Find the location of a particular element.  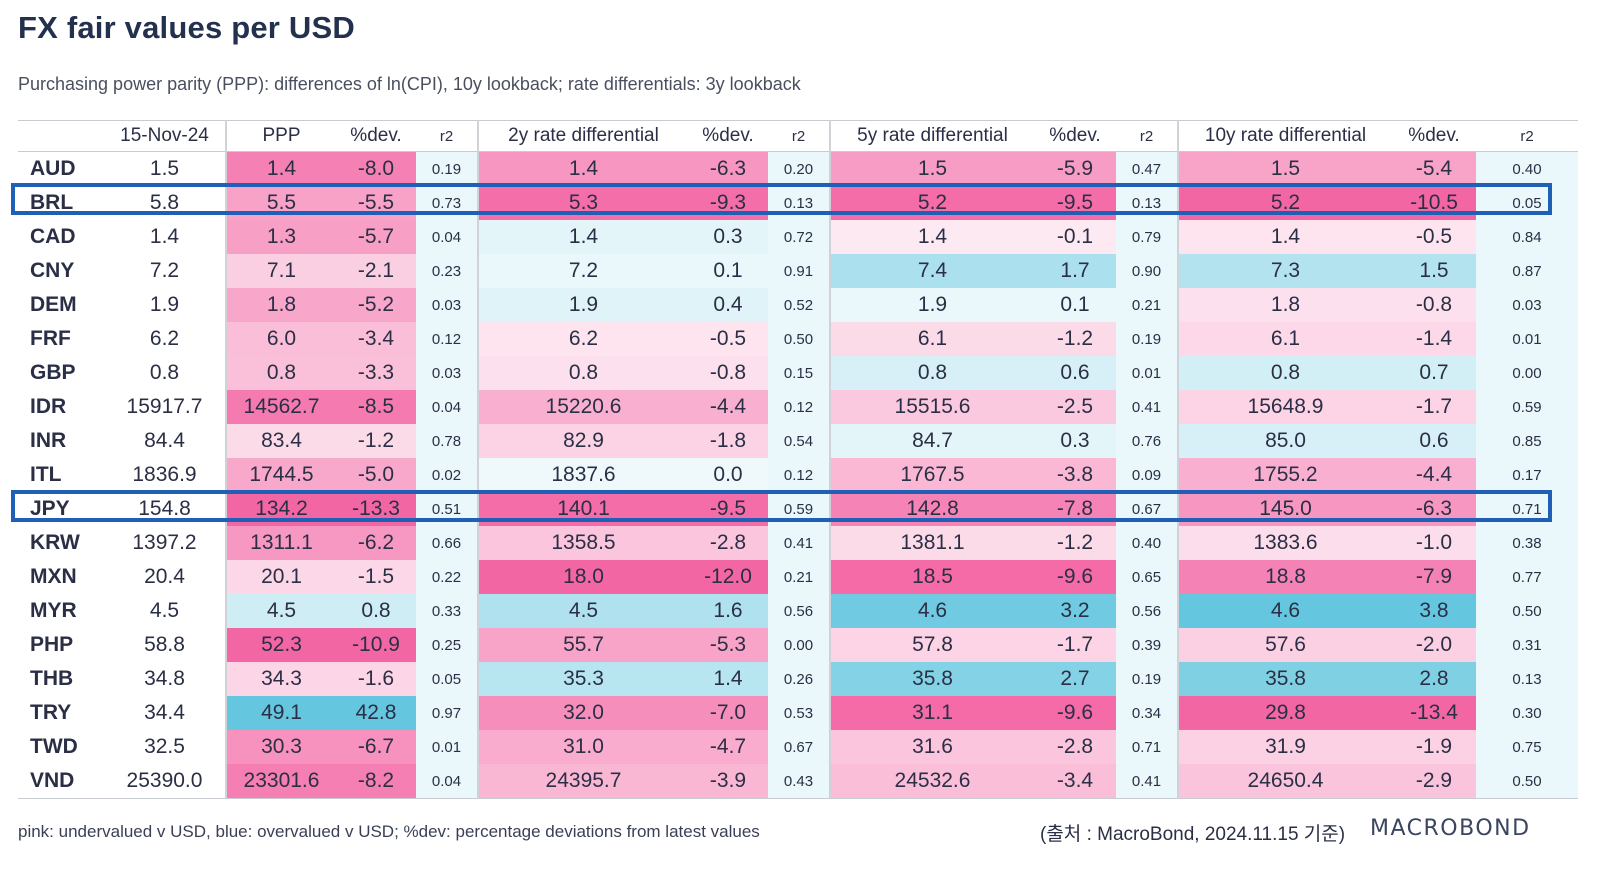

column-header-3: %dev. is located at coordinates (376, 136).